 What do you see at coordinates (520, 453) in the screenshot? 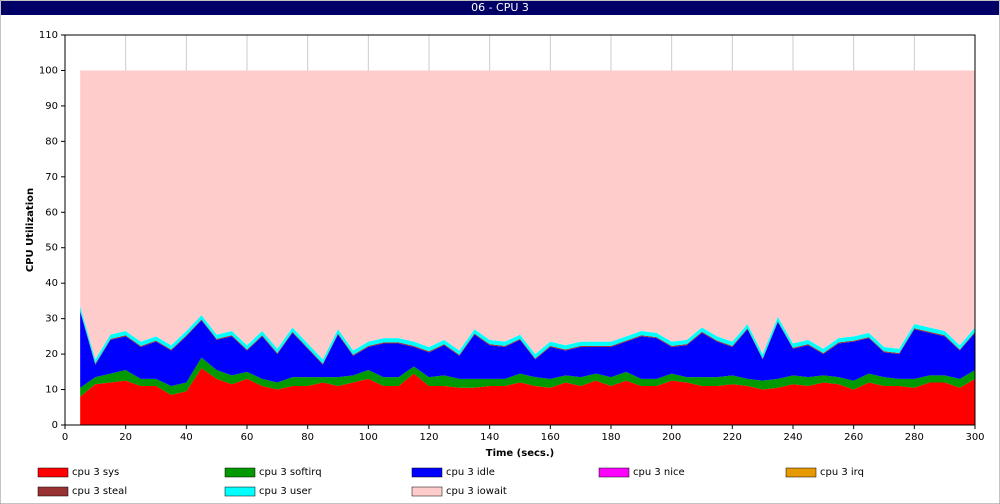
I see `x-axis-label: Time (secs.)` at bounding box center [520, 453].